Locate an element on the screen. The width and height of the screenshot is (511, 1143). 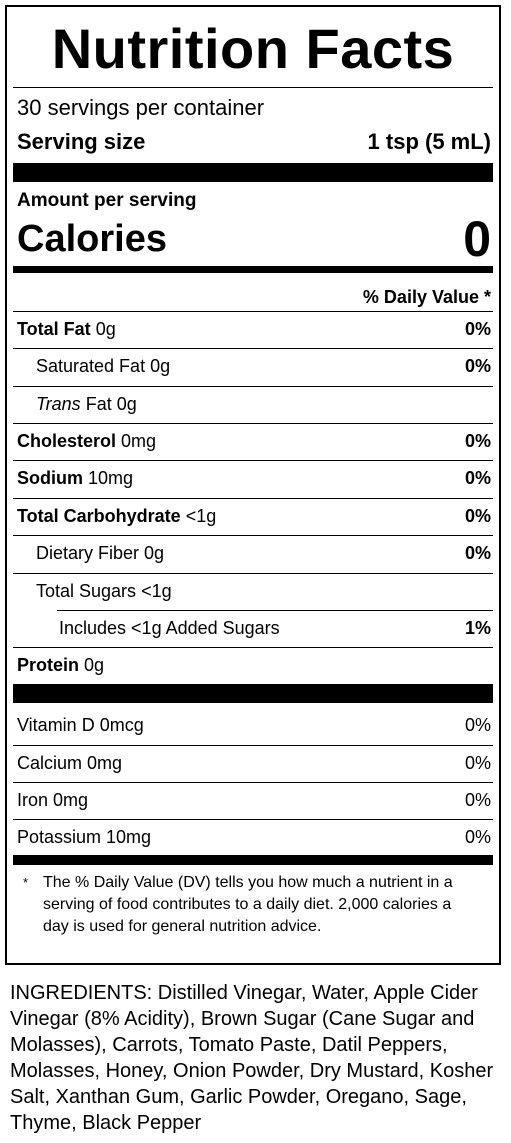
nutrient-amount: 0mg is located at coordinates (139, 441).